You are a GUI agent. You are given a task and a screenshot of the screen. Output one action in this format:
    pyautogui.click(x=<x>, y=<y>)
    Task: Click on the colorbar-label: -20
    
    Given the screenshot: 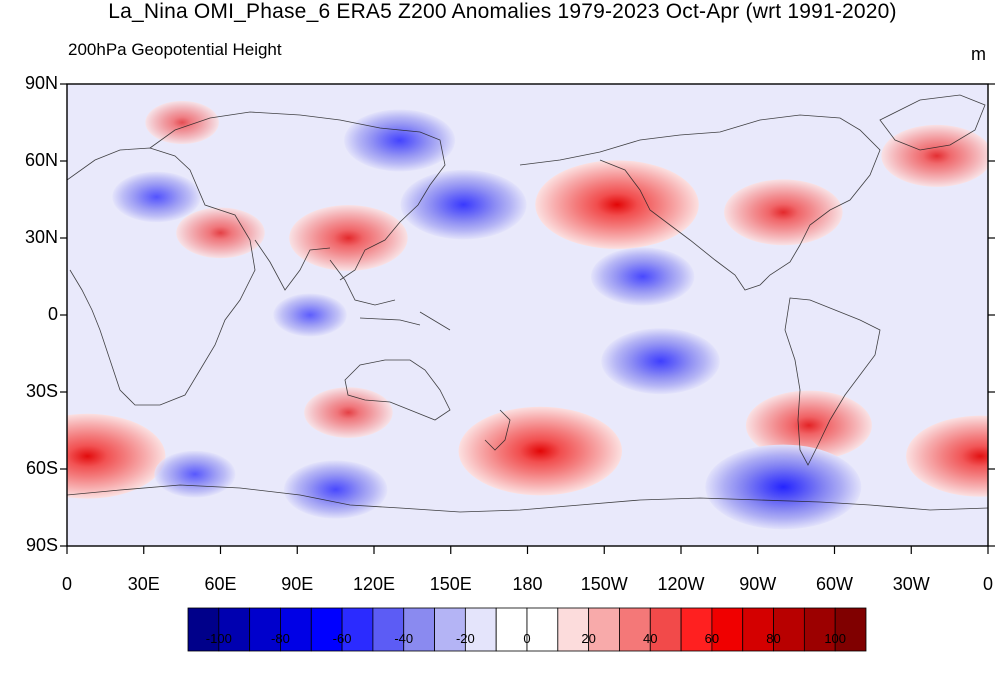 What is the action you would take?
    pyautogui.click(x=465, y=638)
    